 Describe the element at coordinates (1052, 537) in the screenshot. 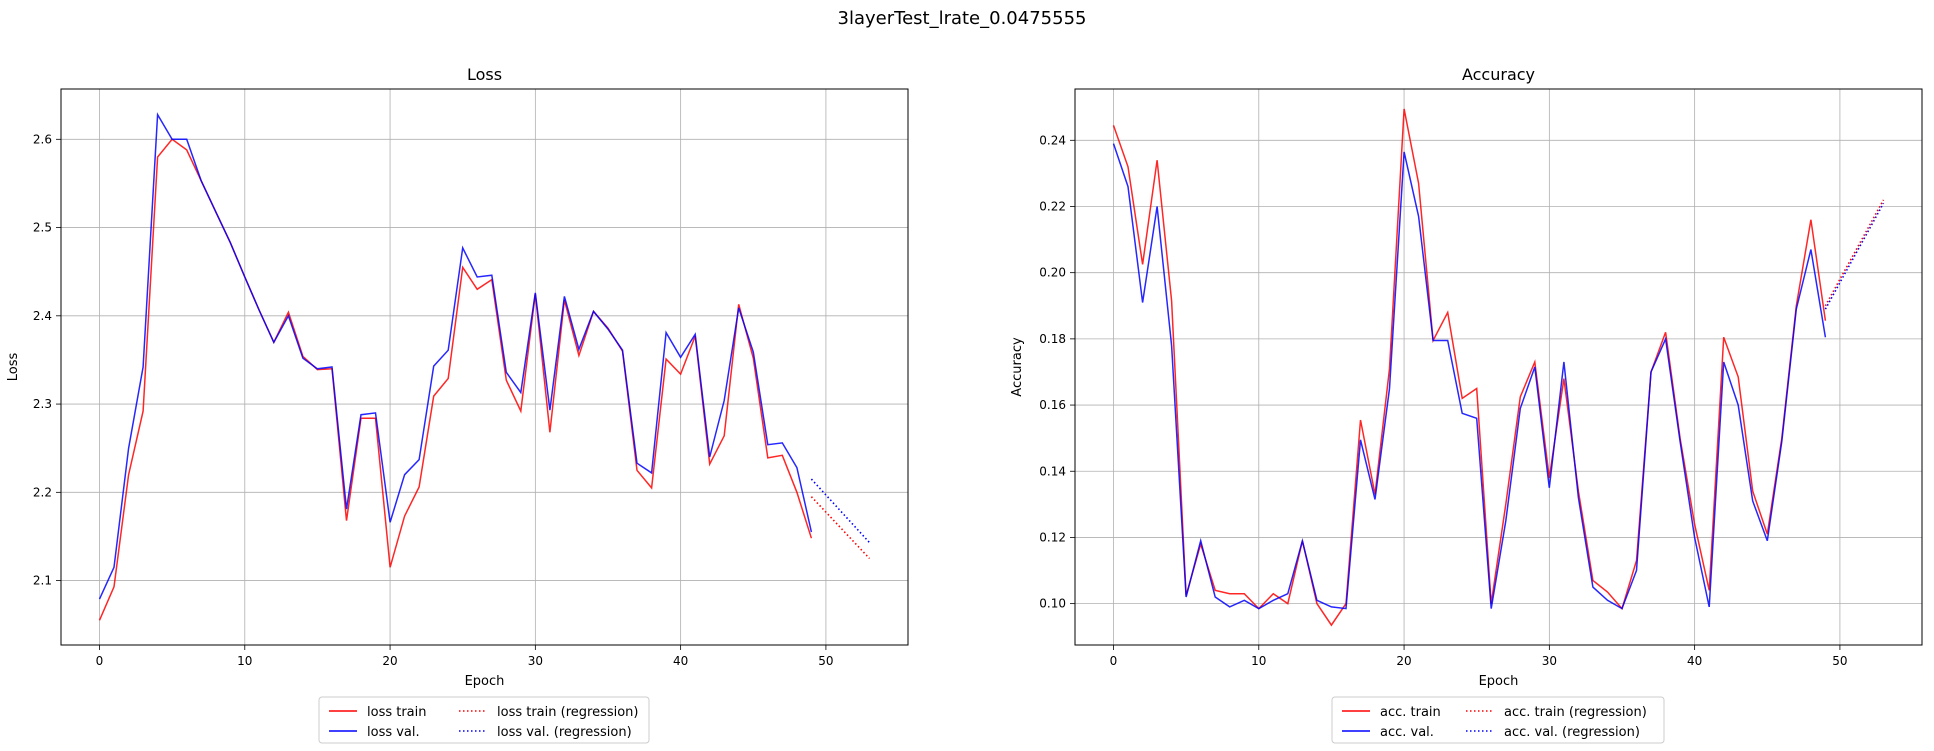

I see `y-tick-label: 0.12` at that location.